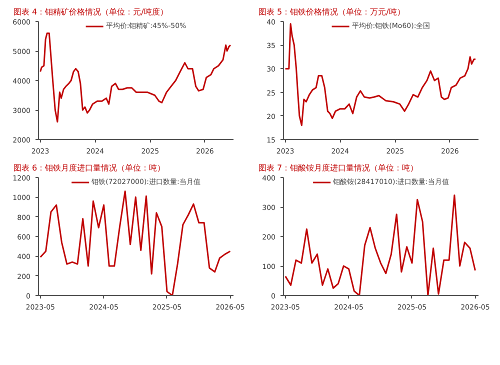  Describe the element at coordinates (90, 168) in the screenshot. I see `chart-title: 图表 6：钼铁月度进口量情况（单位：吨）` at that location.